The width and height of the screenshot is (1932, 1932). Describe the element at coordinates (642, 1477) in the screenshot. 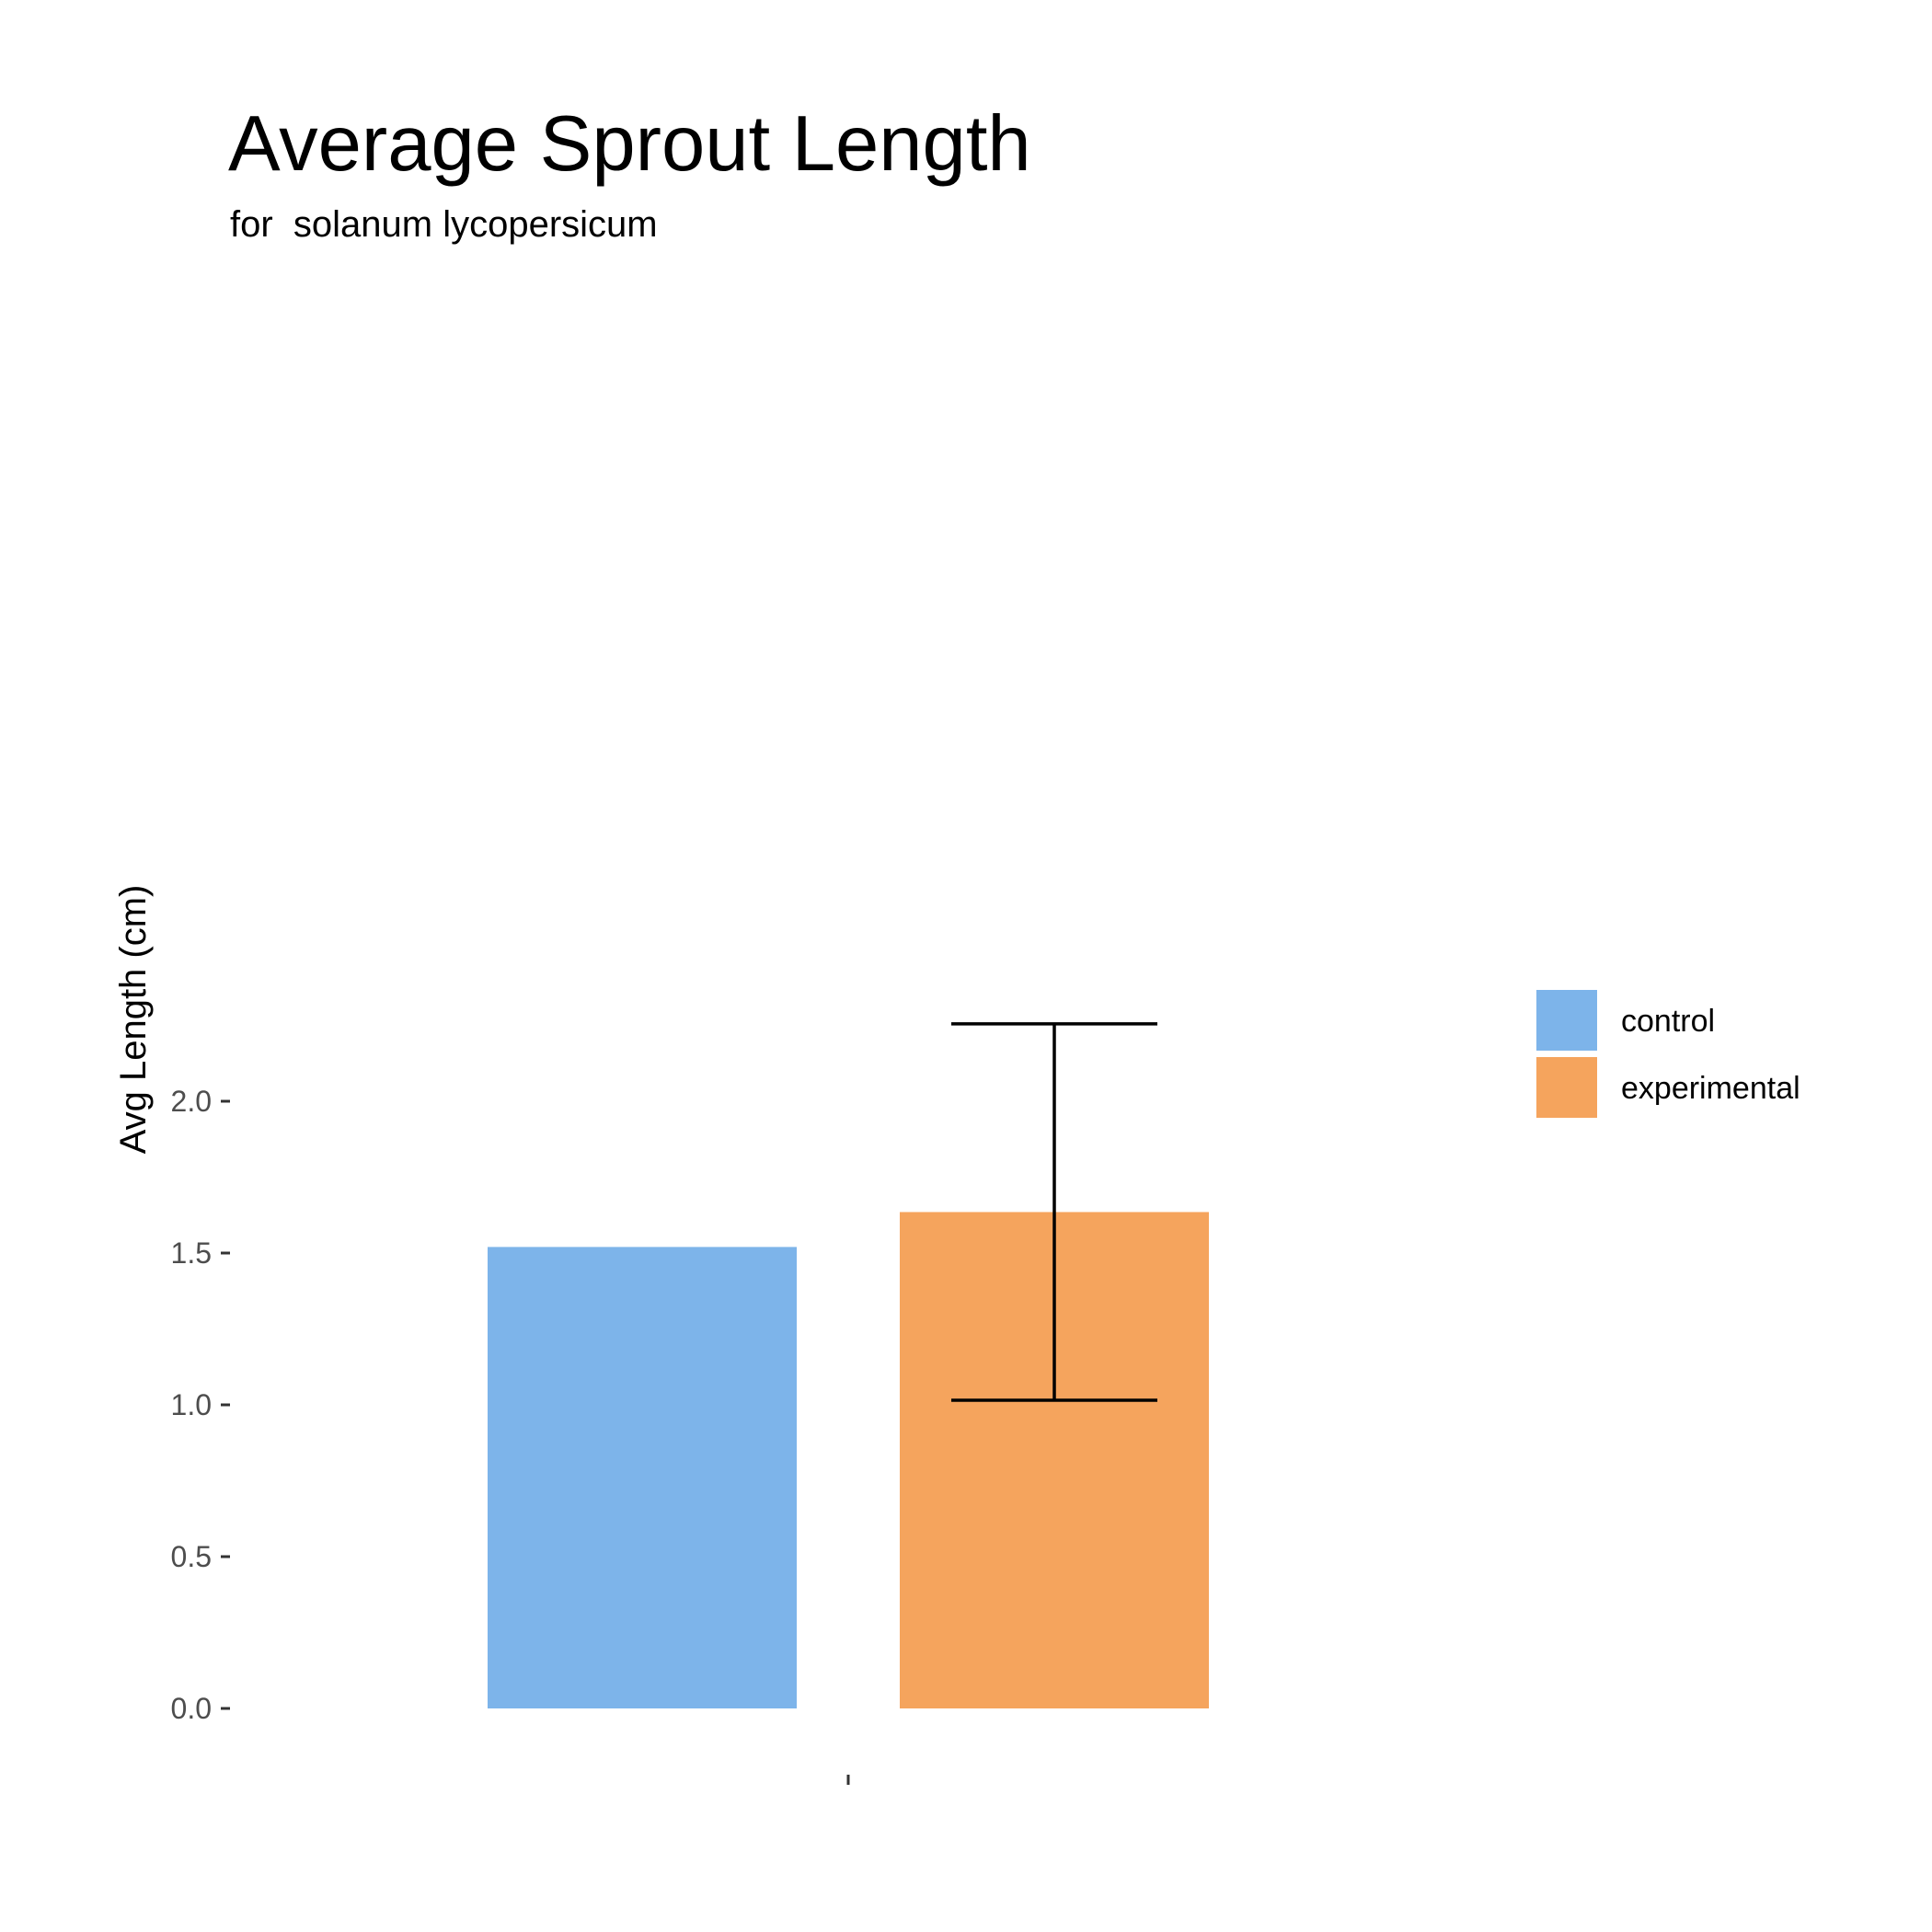

I see `bar-control` at that location.